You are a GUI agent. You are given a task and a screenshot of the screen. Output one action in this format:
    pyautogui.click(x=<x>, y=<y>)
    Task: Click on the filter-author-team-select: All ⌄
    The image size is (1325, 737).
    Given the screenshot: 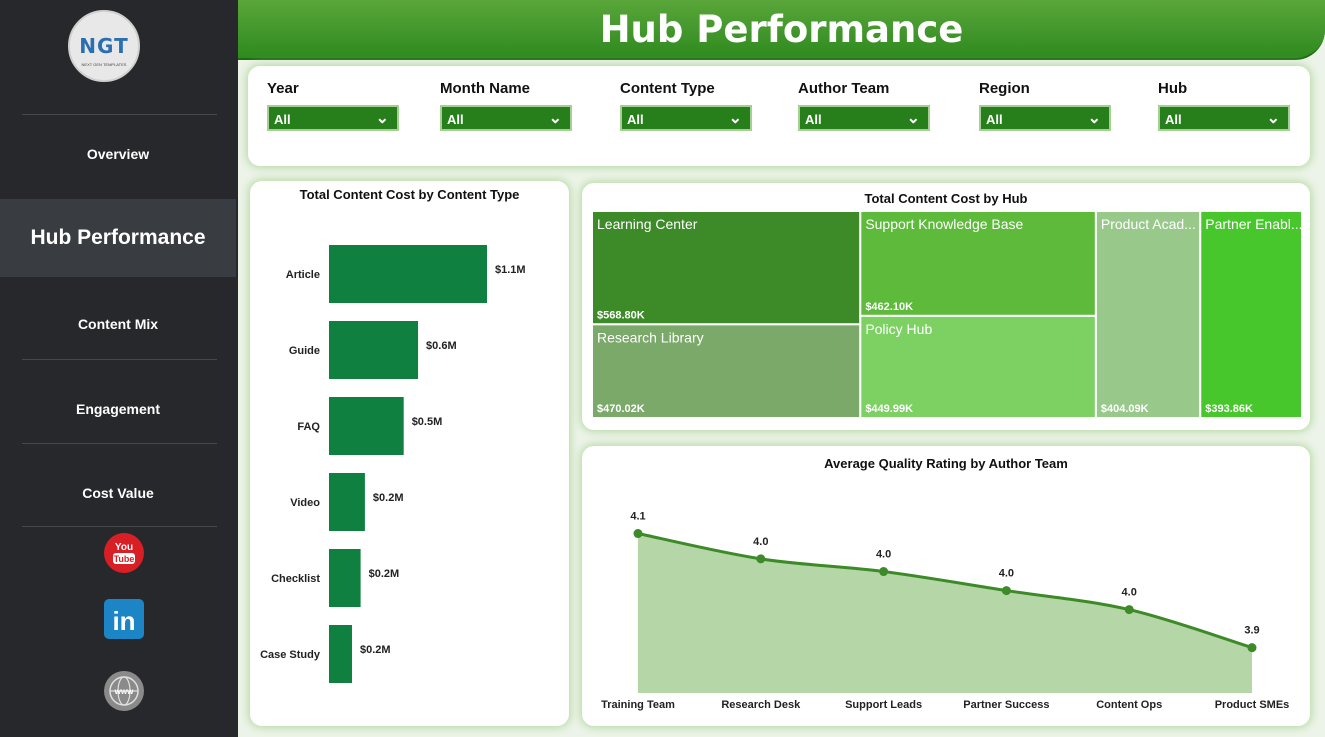 What is the action you would take?
    pyautogui.click(x=864, y=118)
    